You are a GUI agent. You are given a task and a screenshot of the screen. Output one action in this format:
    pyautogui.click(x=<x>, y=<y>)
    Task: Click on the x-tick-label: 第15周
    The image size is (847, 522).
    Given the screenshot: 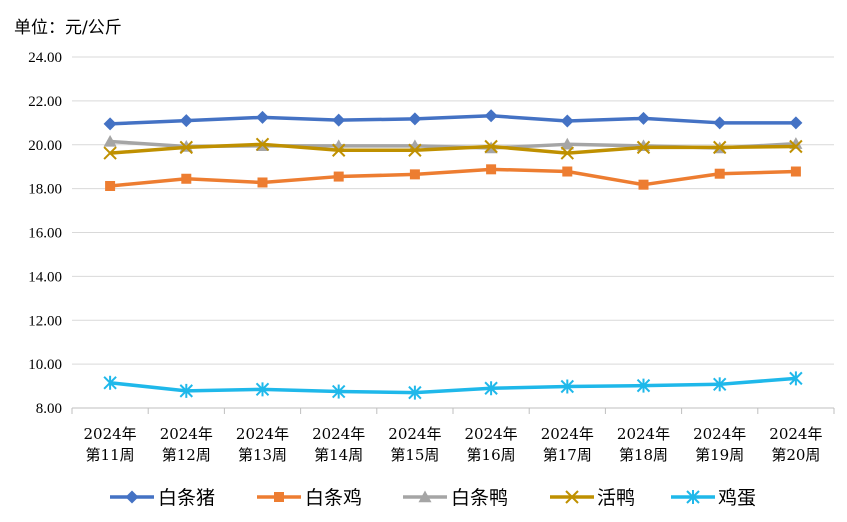 What is the action you would take?
    pyautogui.click(x=414, y=455)
    